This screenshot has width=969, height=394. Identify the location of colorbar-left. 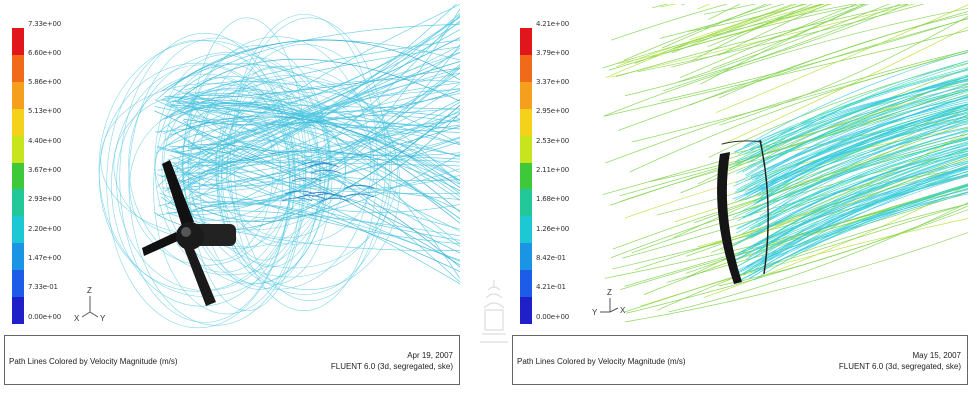
(18, 176).